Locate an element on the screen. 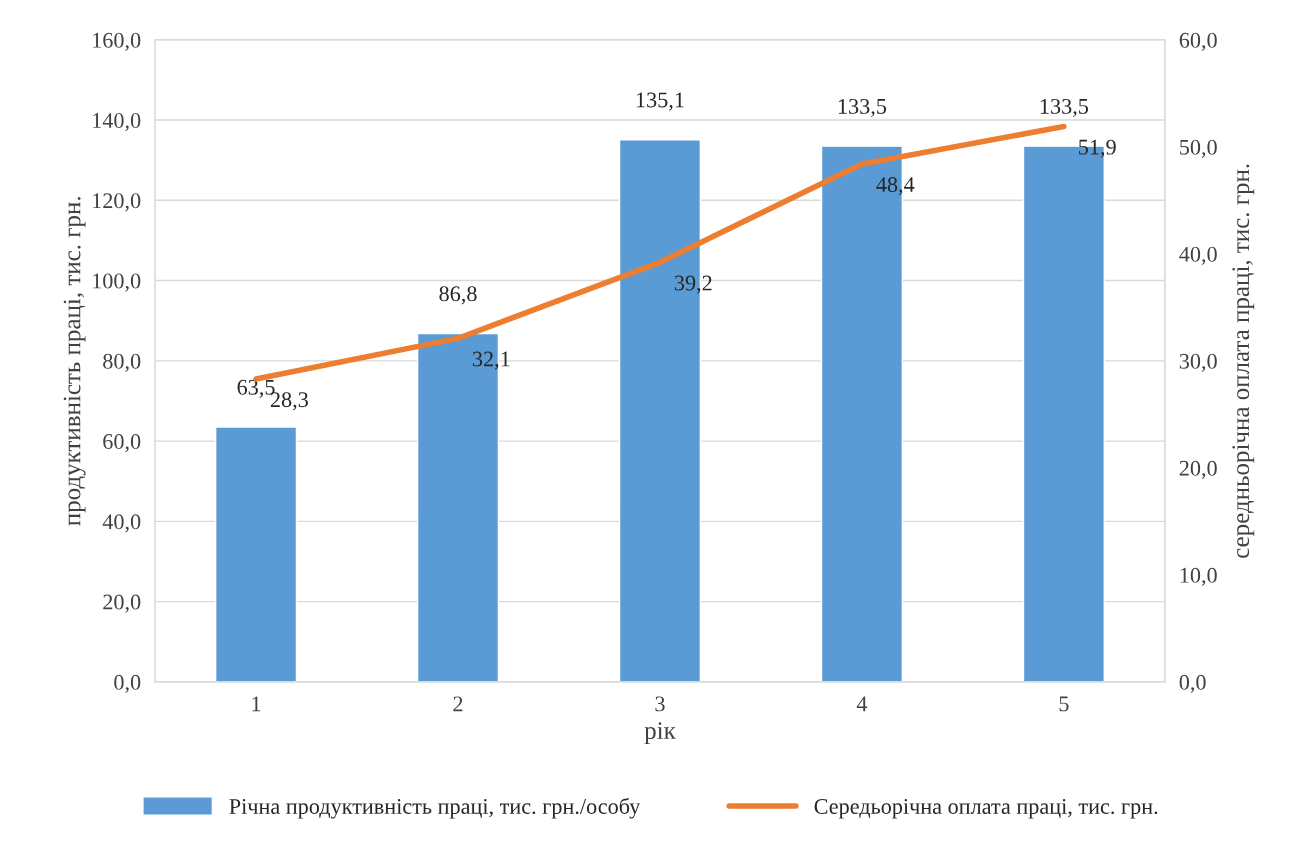 This screenshot has height=847, width=1303. legend-label: Річна продуктивність праці, тис. грн./особу is located at coordinates (435, 808).